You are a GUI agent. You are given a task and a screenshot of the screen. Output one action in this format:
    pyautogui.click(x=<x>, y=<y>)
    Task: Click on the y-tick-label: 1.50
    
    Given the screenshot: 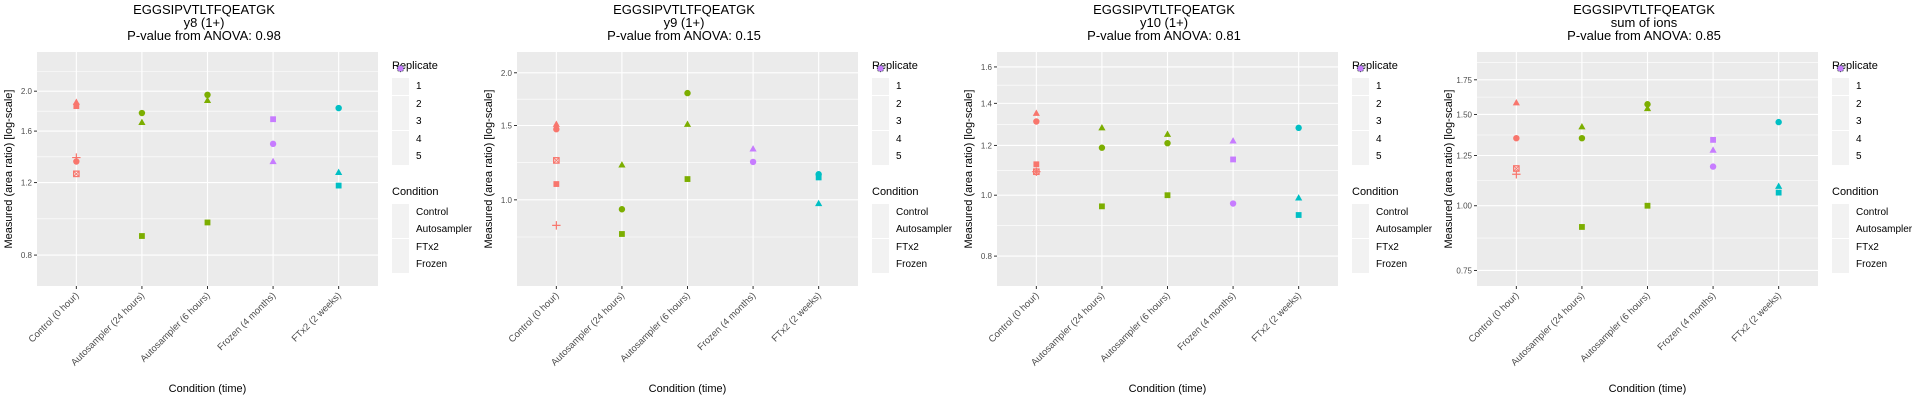 What is the action you would take?
    pyautogui.click(x=1464, y=114)
    